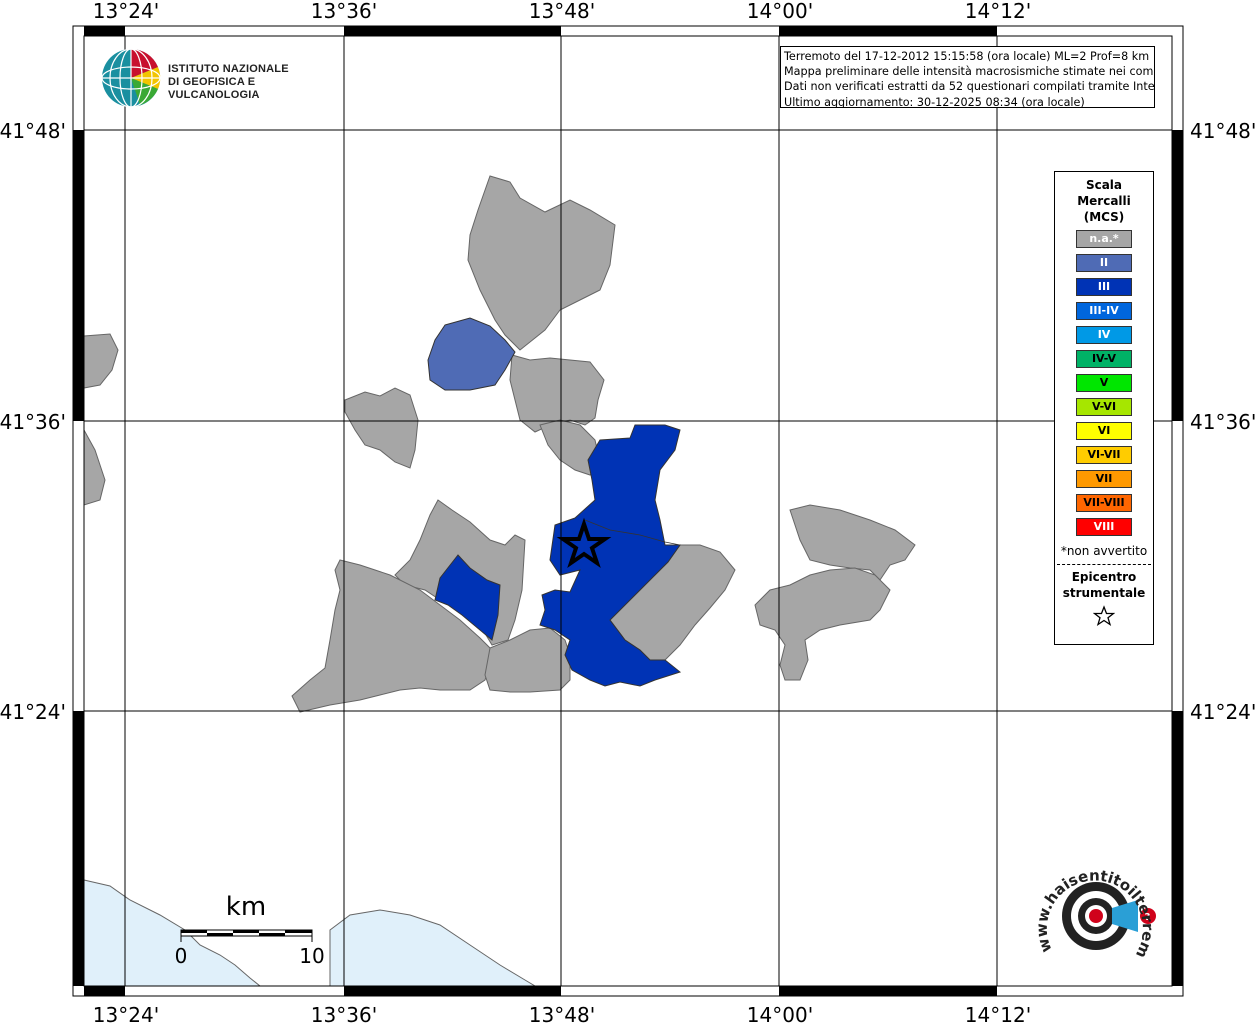 This screenshot has height=1024, width=1256. What do you see at coordinates (1104, 287) in the screenshot?
I see `legend-swatch: III` at bounding box center [1104, 287].